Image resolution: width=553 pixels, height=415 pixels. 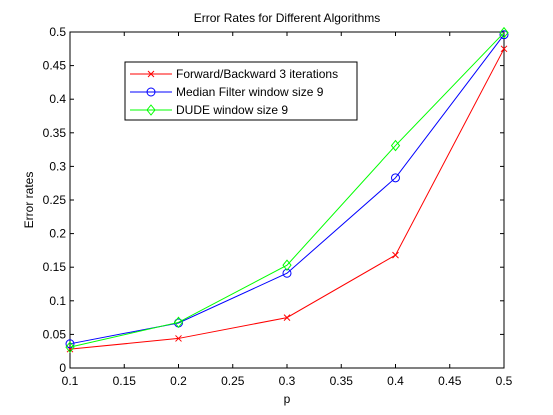 What do you see at coordinates (342, 381) in the screenshot?
I see `x-tick-label: 0.35` at bounding box center [342, 381].